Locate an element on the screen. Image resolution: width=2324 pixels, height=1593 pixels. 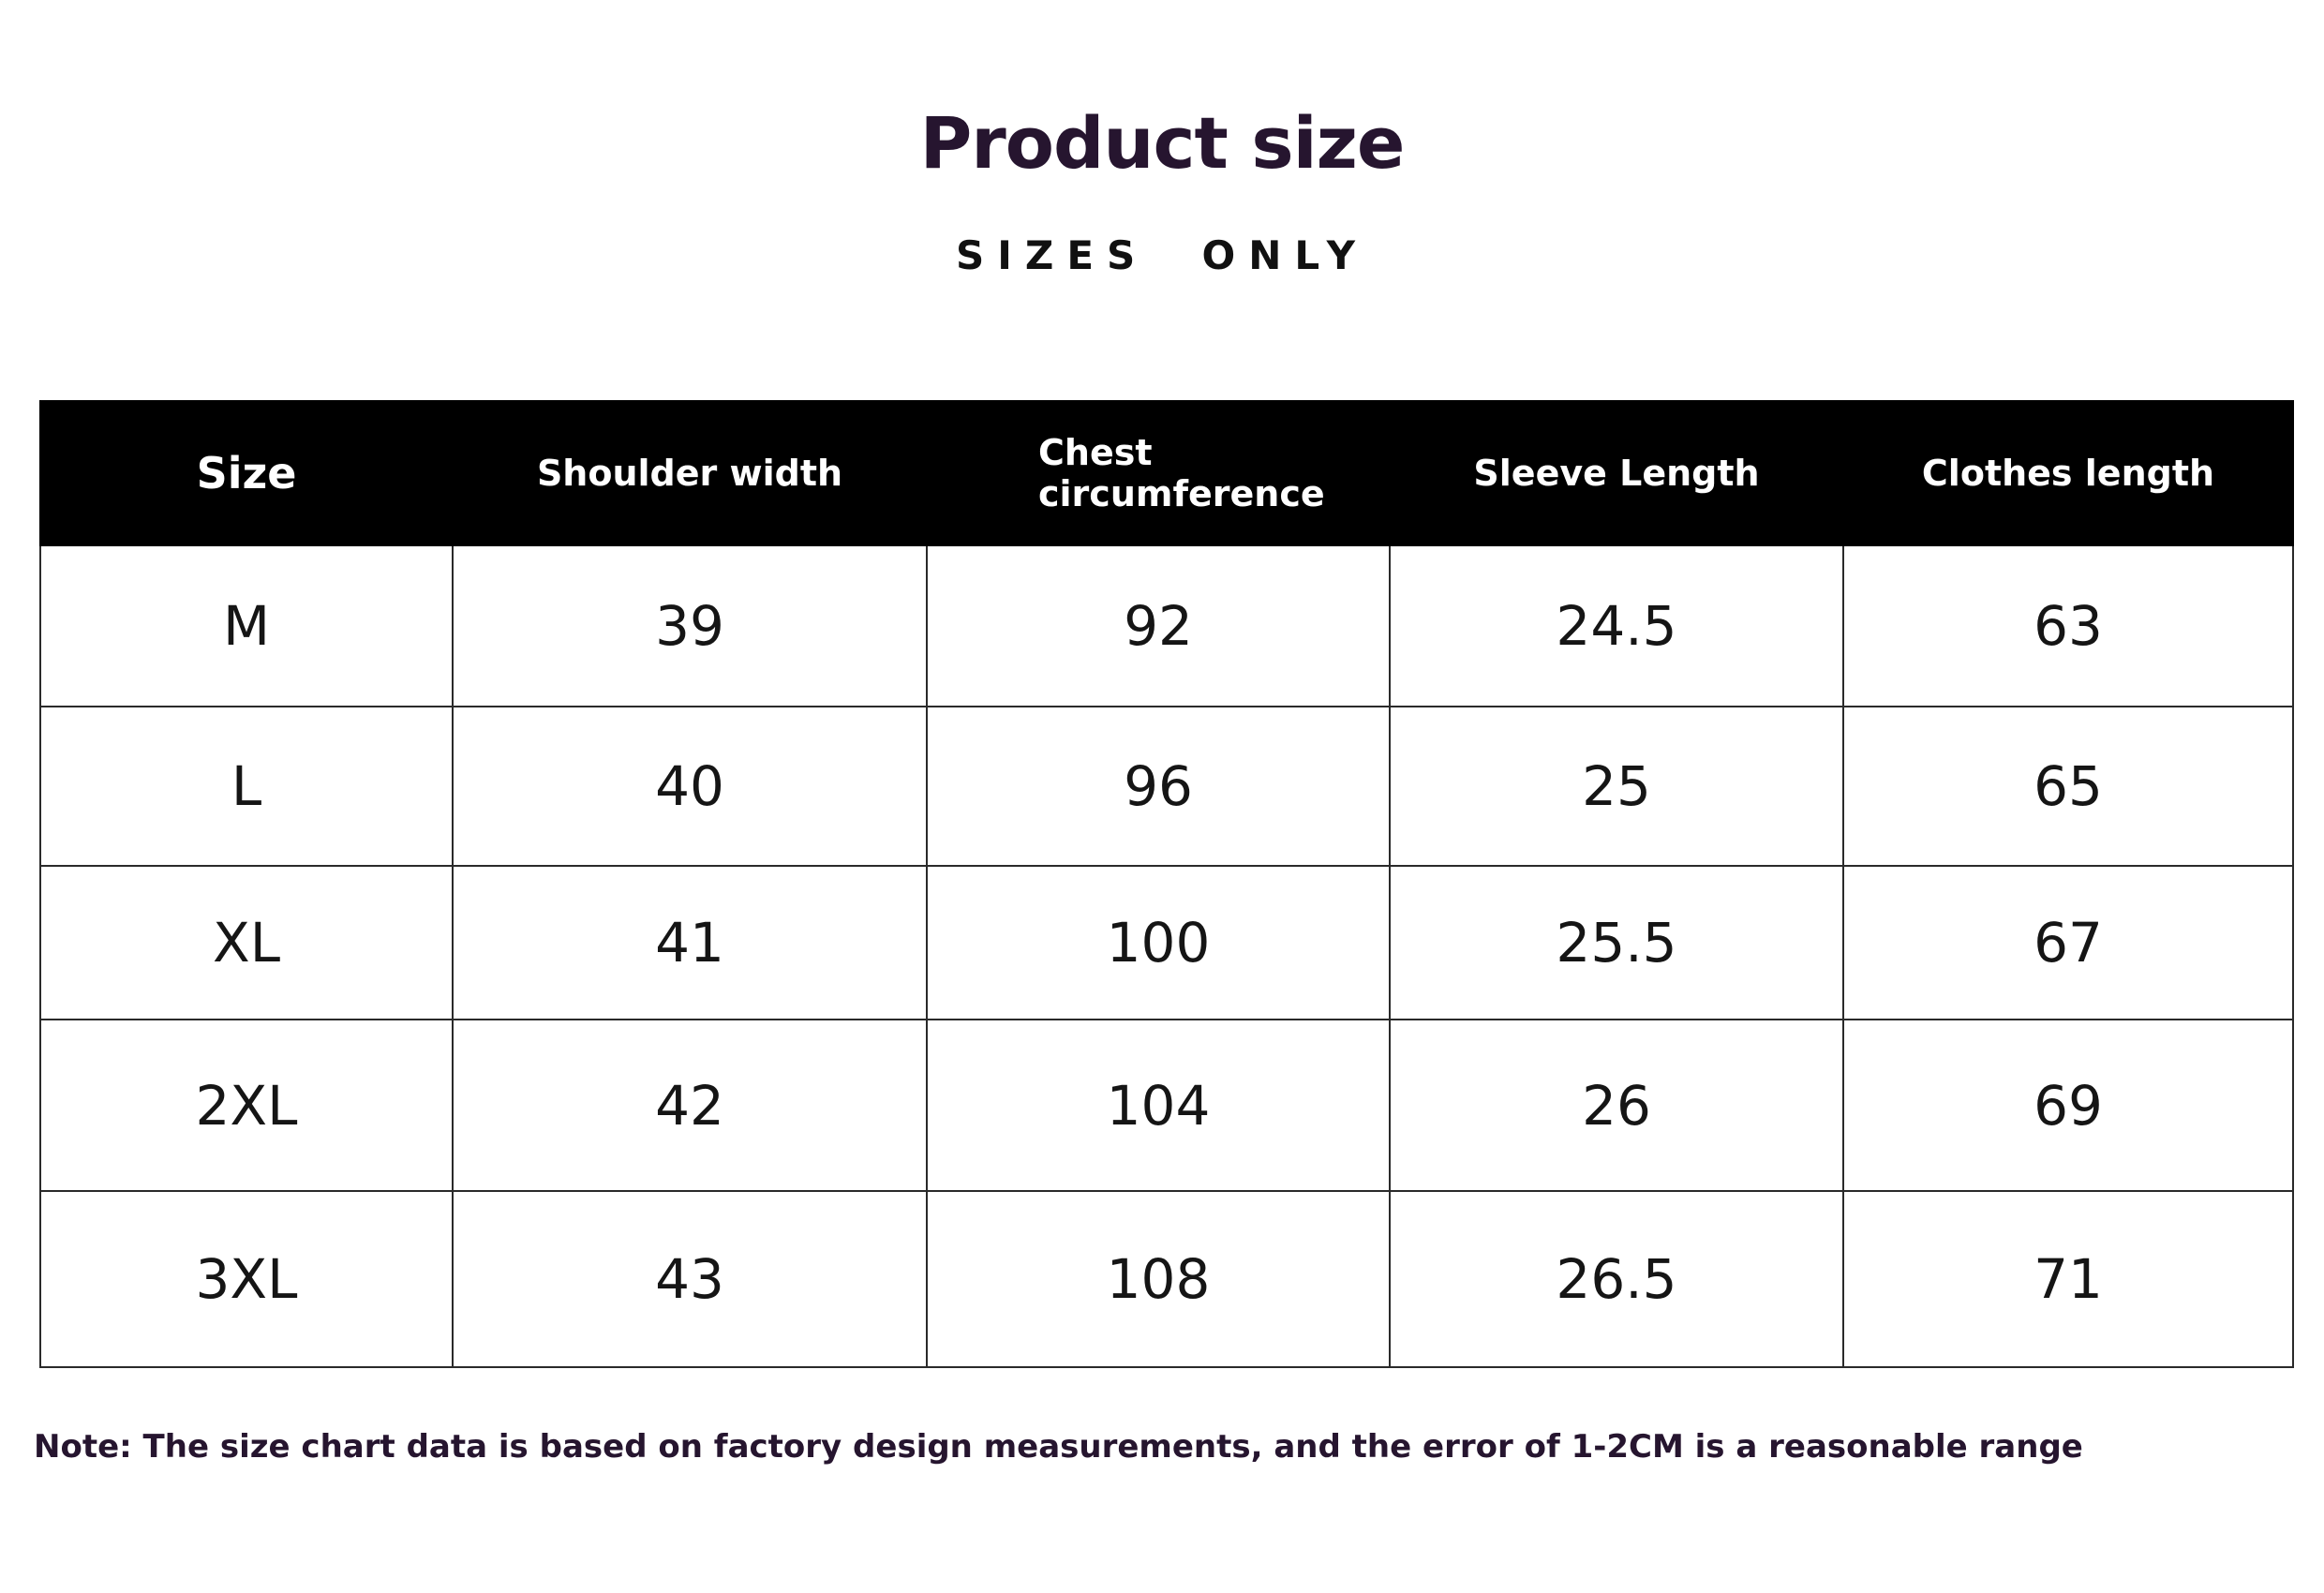
column-header-clothes-length: Clothes length is located at coordinates (2068, 473).